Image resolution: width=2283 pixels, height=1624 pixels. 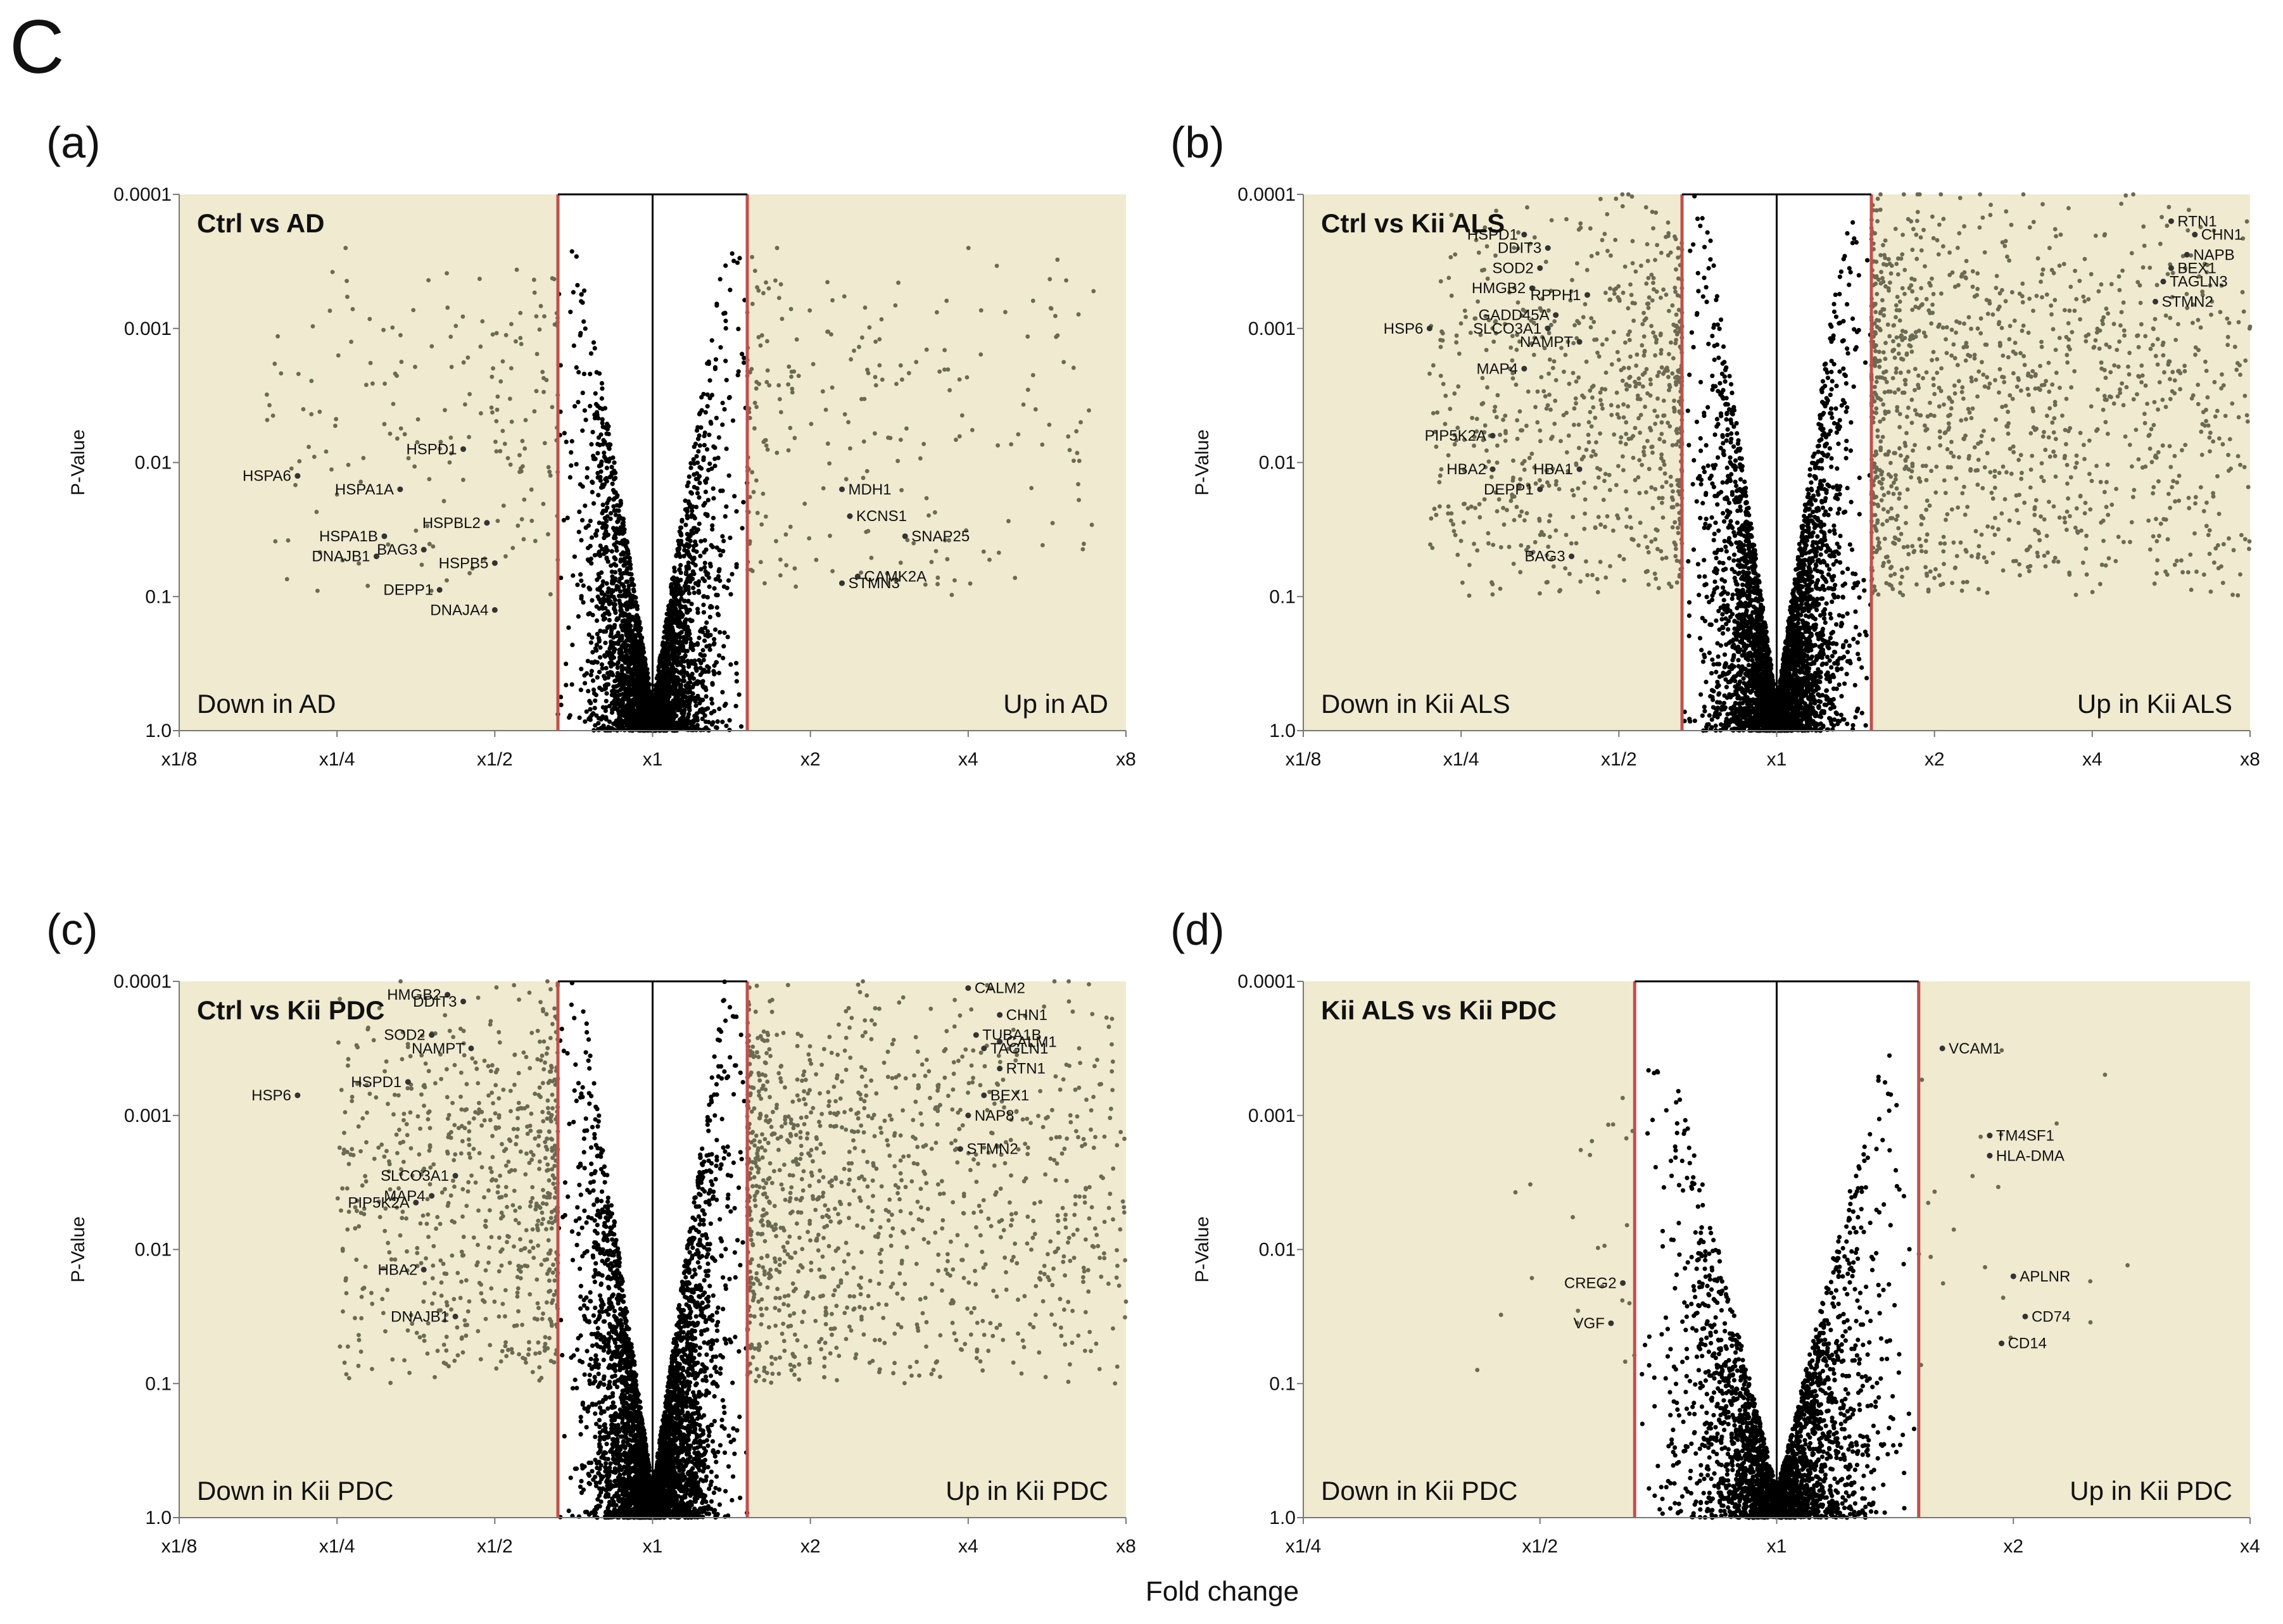 What do you see at coordinates (158, 596) in the screenshot?
I see `y-tick-label: 0.1` at bounding box center [158, 596].